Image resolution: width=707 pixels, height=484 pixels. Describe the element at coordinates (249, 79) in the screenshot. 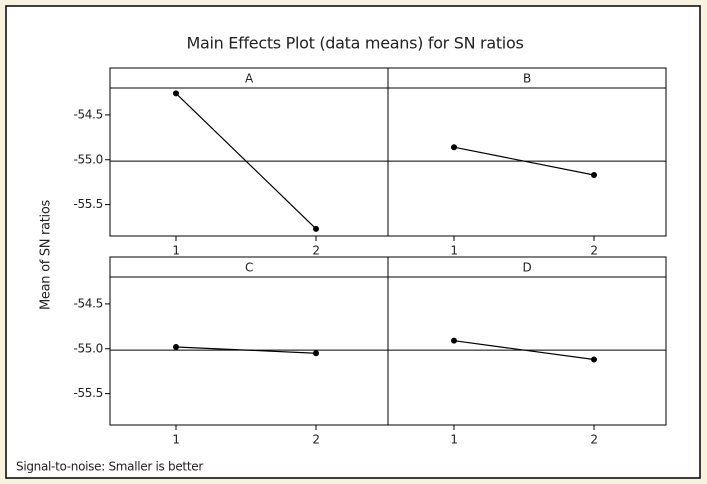

I see `panel-title: A` at that location.